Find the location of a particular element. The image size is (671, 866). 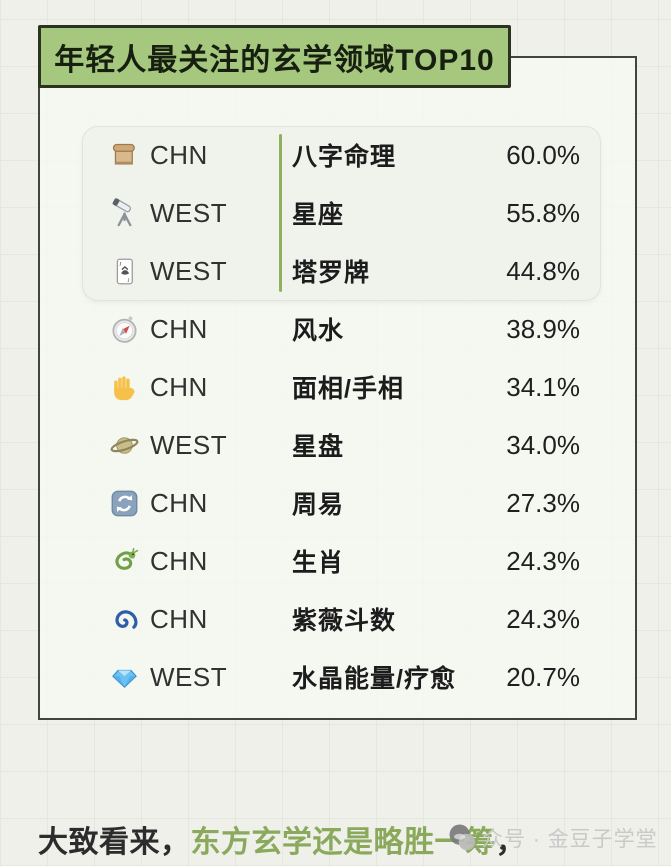

category-label: 风水 is located at coordinates (318, 331).